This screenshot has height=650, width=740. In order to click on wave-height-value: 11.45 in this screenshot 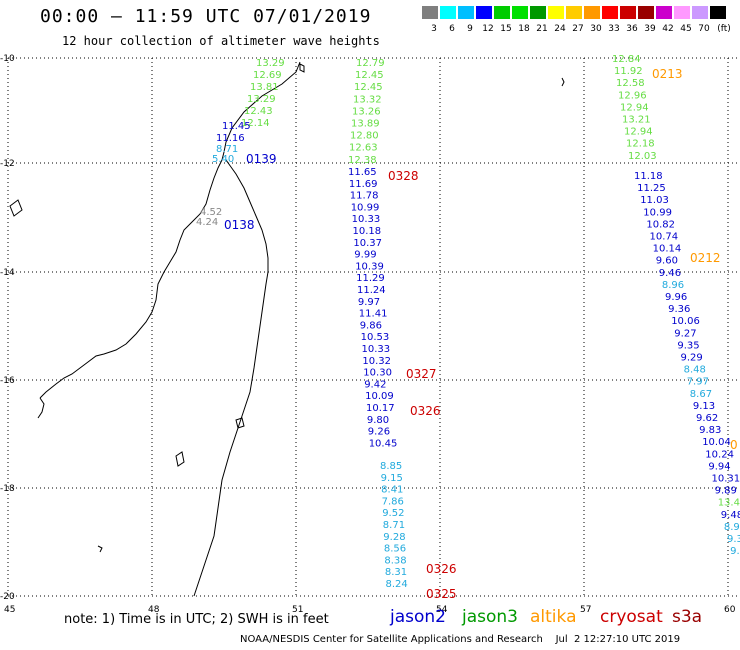, I will do `click(236, 126)`.